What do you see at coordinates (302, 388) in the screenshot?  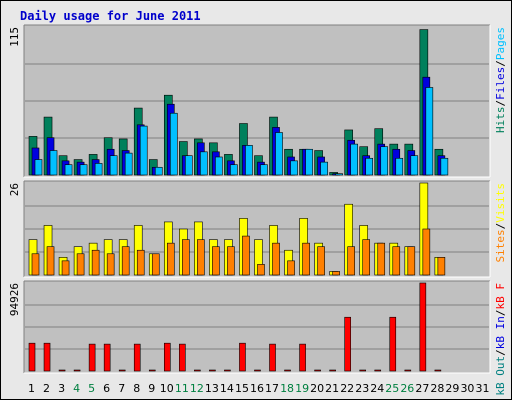 I see `day-label-19: 19` at bounding box center [302, 388].